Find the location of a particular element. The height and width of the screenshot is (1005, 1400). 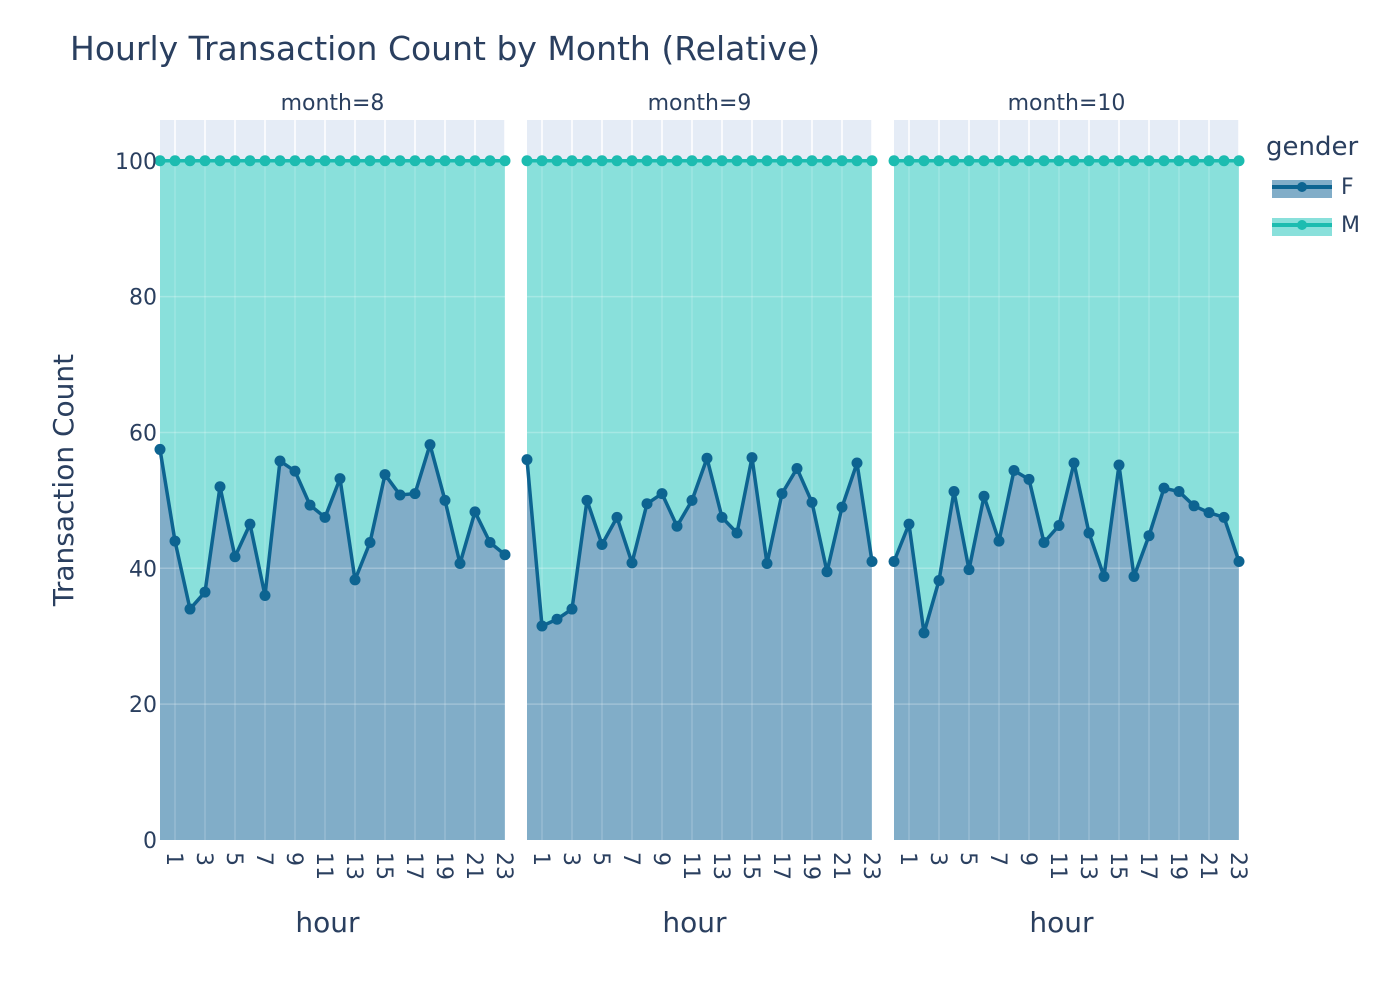

legend: gender F M is located at coordinates (1313, 185).